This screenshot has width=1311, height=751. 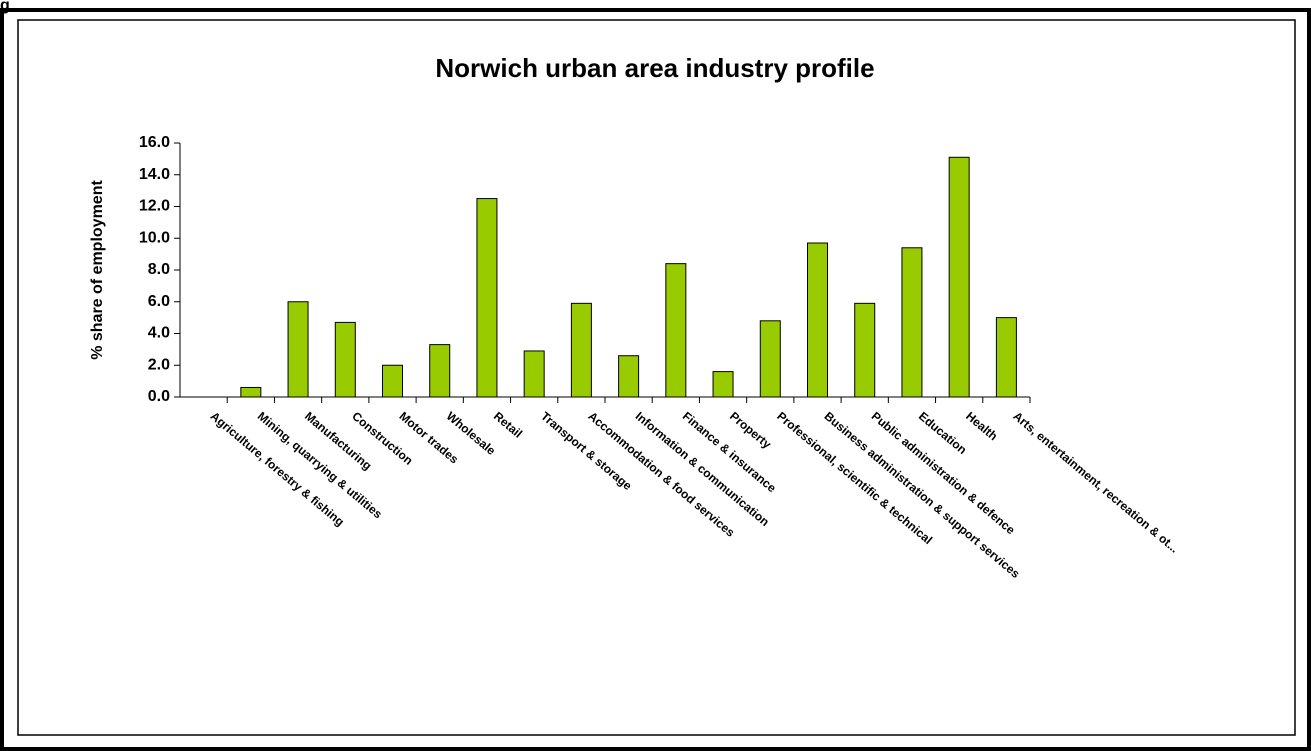 I want to click on chart-title: Norwich urban area industry profile, so click(x=654, y=68).